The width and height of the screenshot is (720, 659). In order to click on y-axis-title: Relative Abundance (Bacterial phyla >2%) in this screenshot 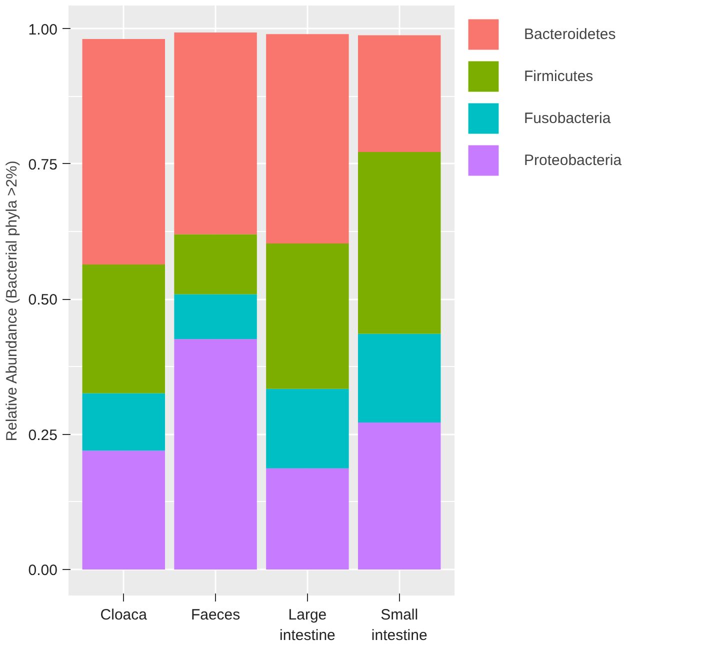, I will do `click(11, 301)`.